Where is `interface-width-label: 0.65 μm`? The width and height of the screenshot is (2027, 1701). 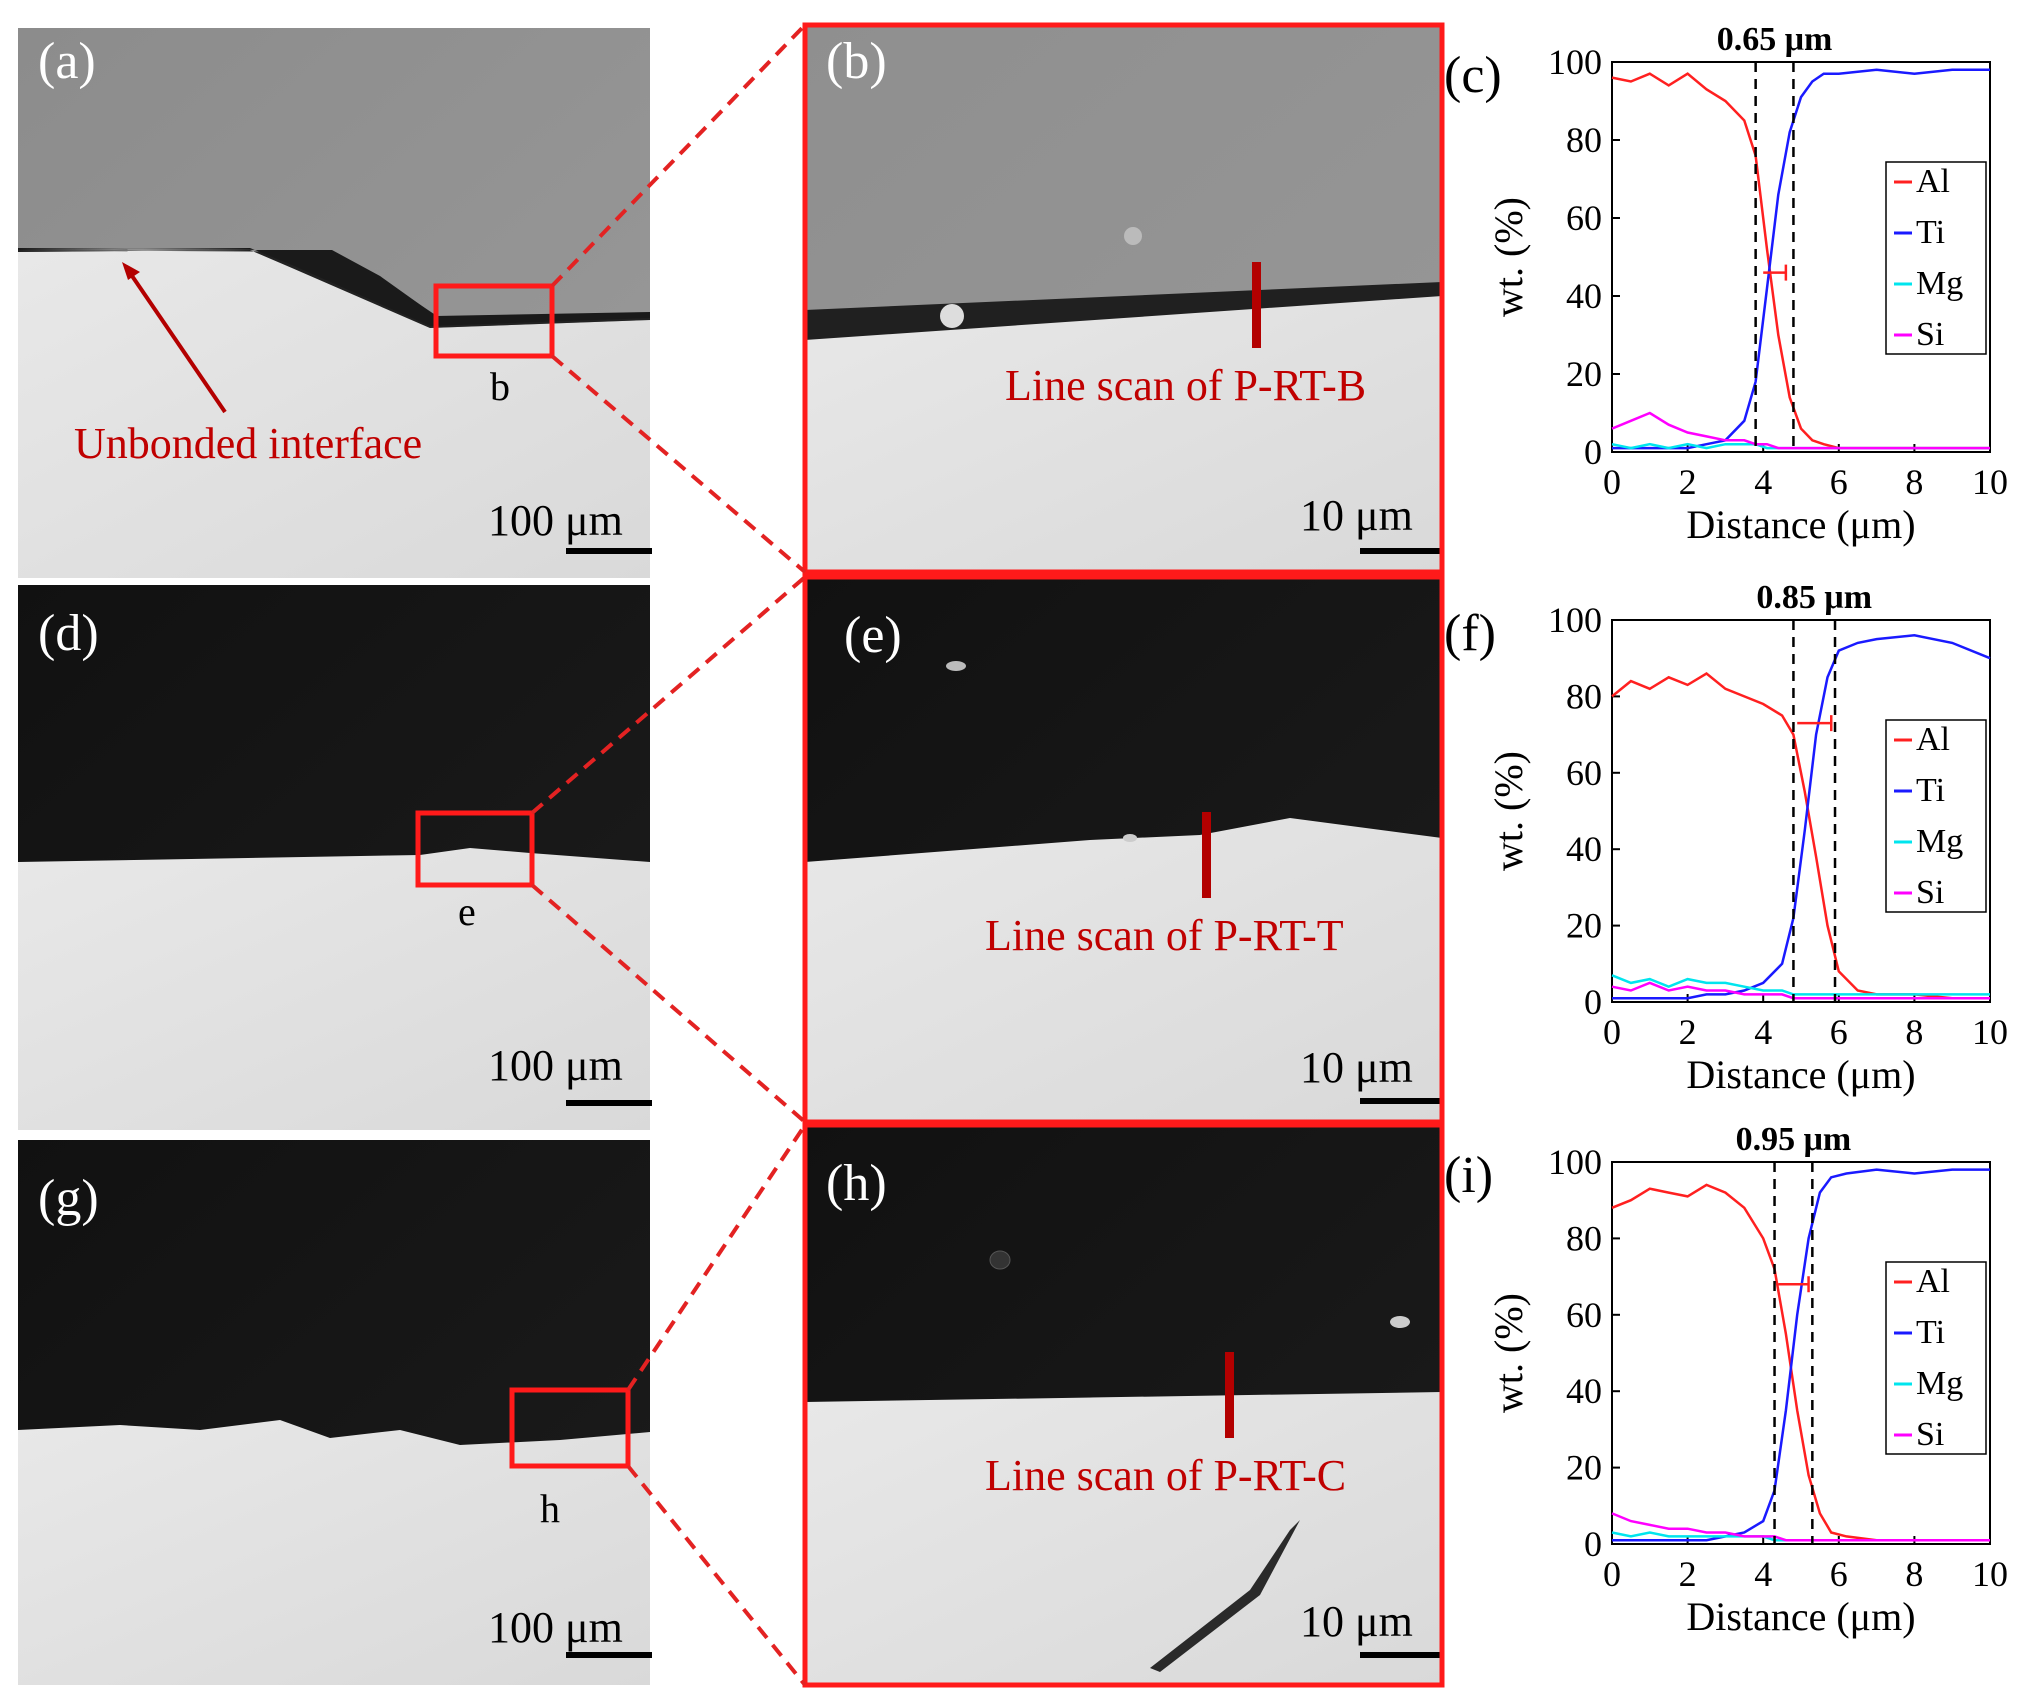
interface-width-label: 0.65 μm is located at coordinates (1775, 39).